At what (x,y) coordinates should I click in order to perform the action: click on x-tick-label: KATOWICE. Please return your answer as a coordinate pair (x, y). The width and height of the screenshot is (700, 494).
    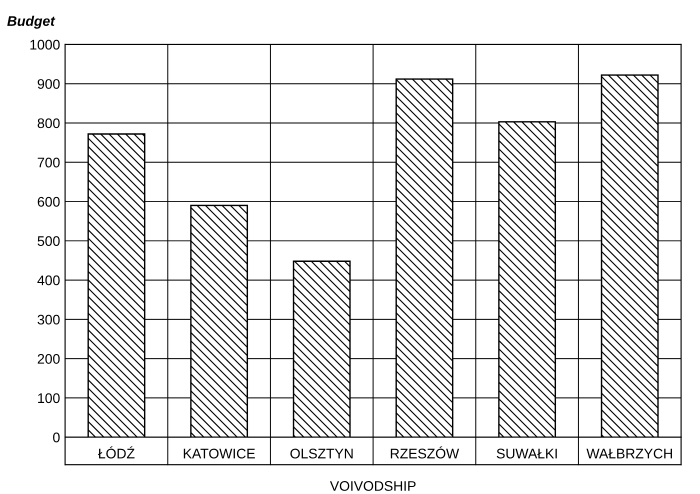
    Looking at the image, I should click on (219, 453).